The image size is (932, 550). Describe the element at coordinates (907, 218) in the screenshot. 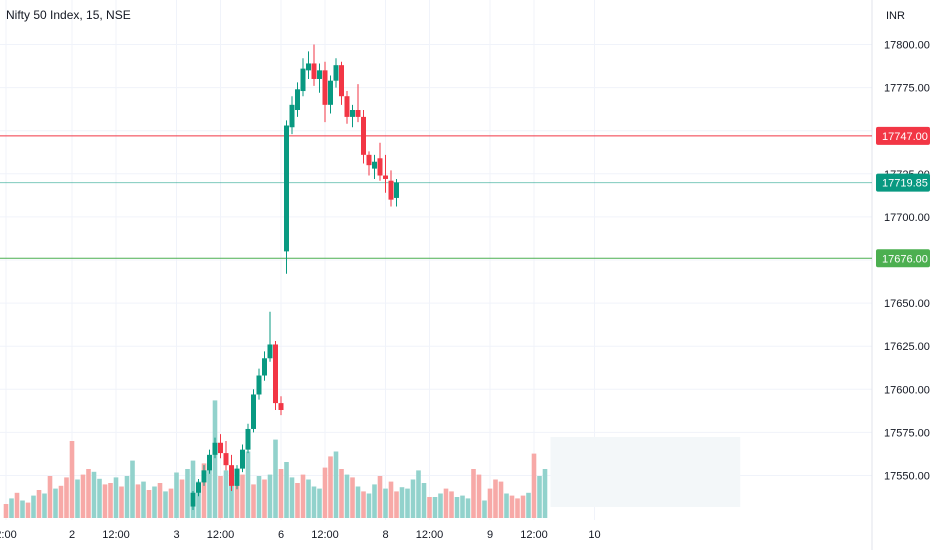

I see `y-tick-label: 17700.00` at that location.